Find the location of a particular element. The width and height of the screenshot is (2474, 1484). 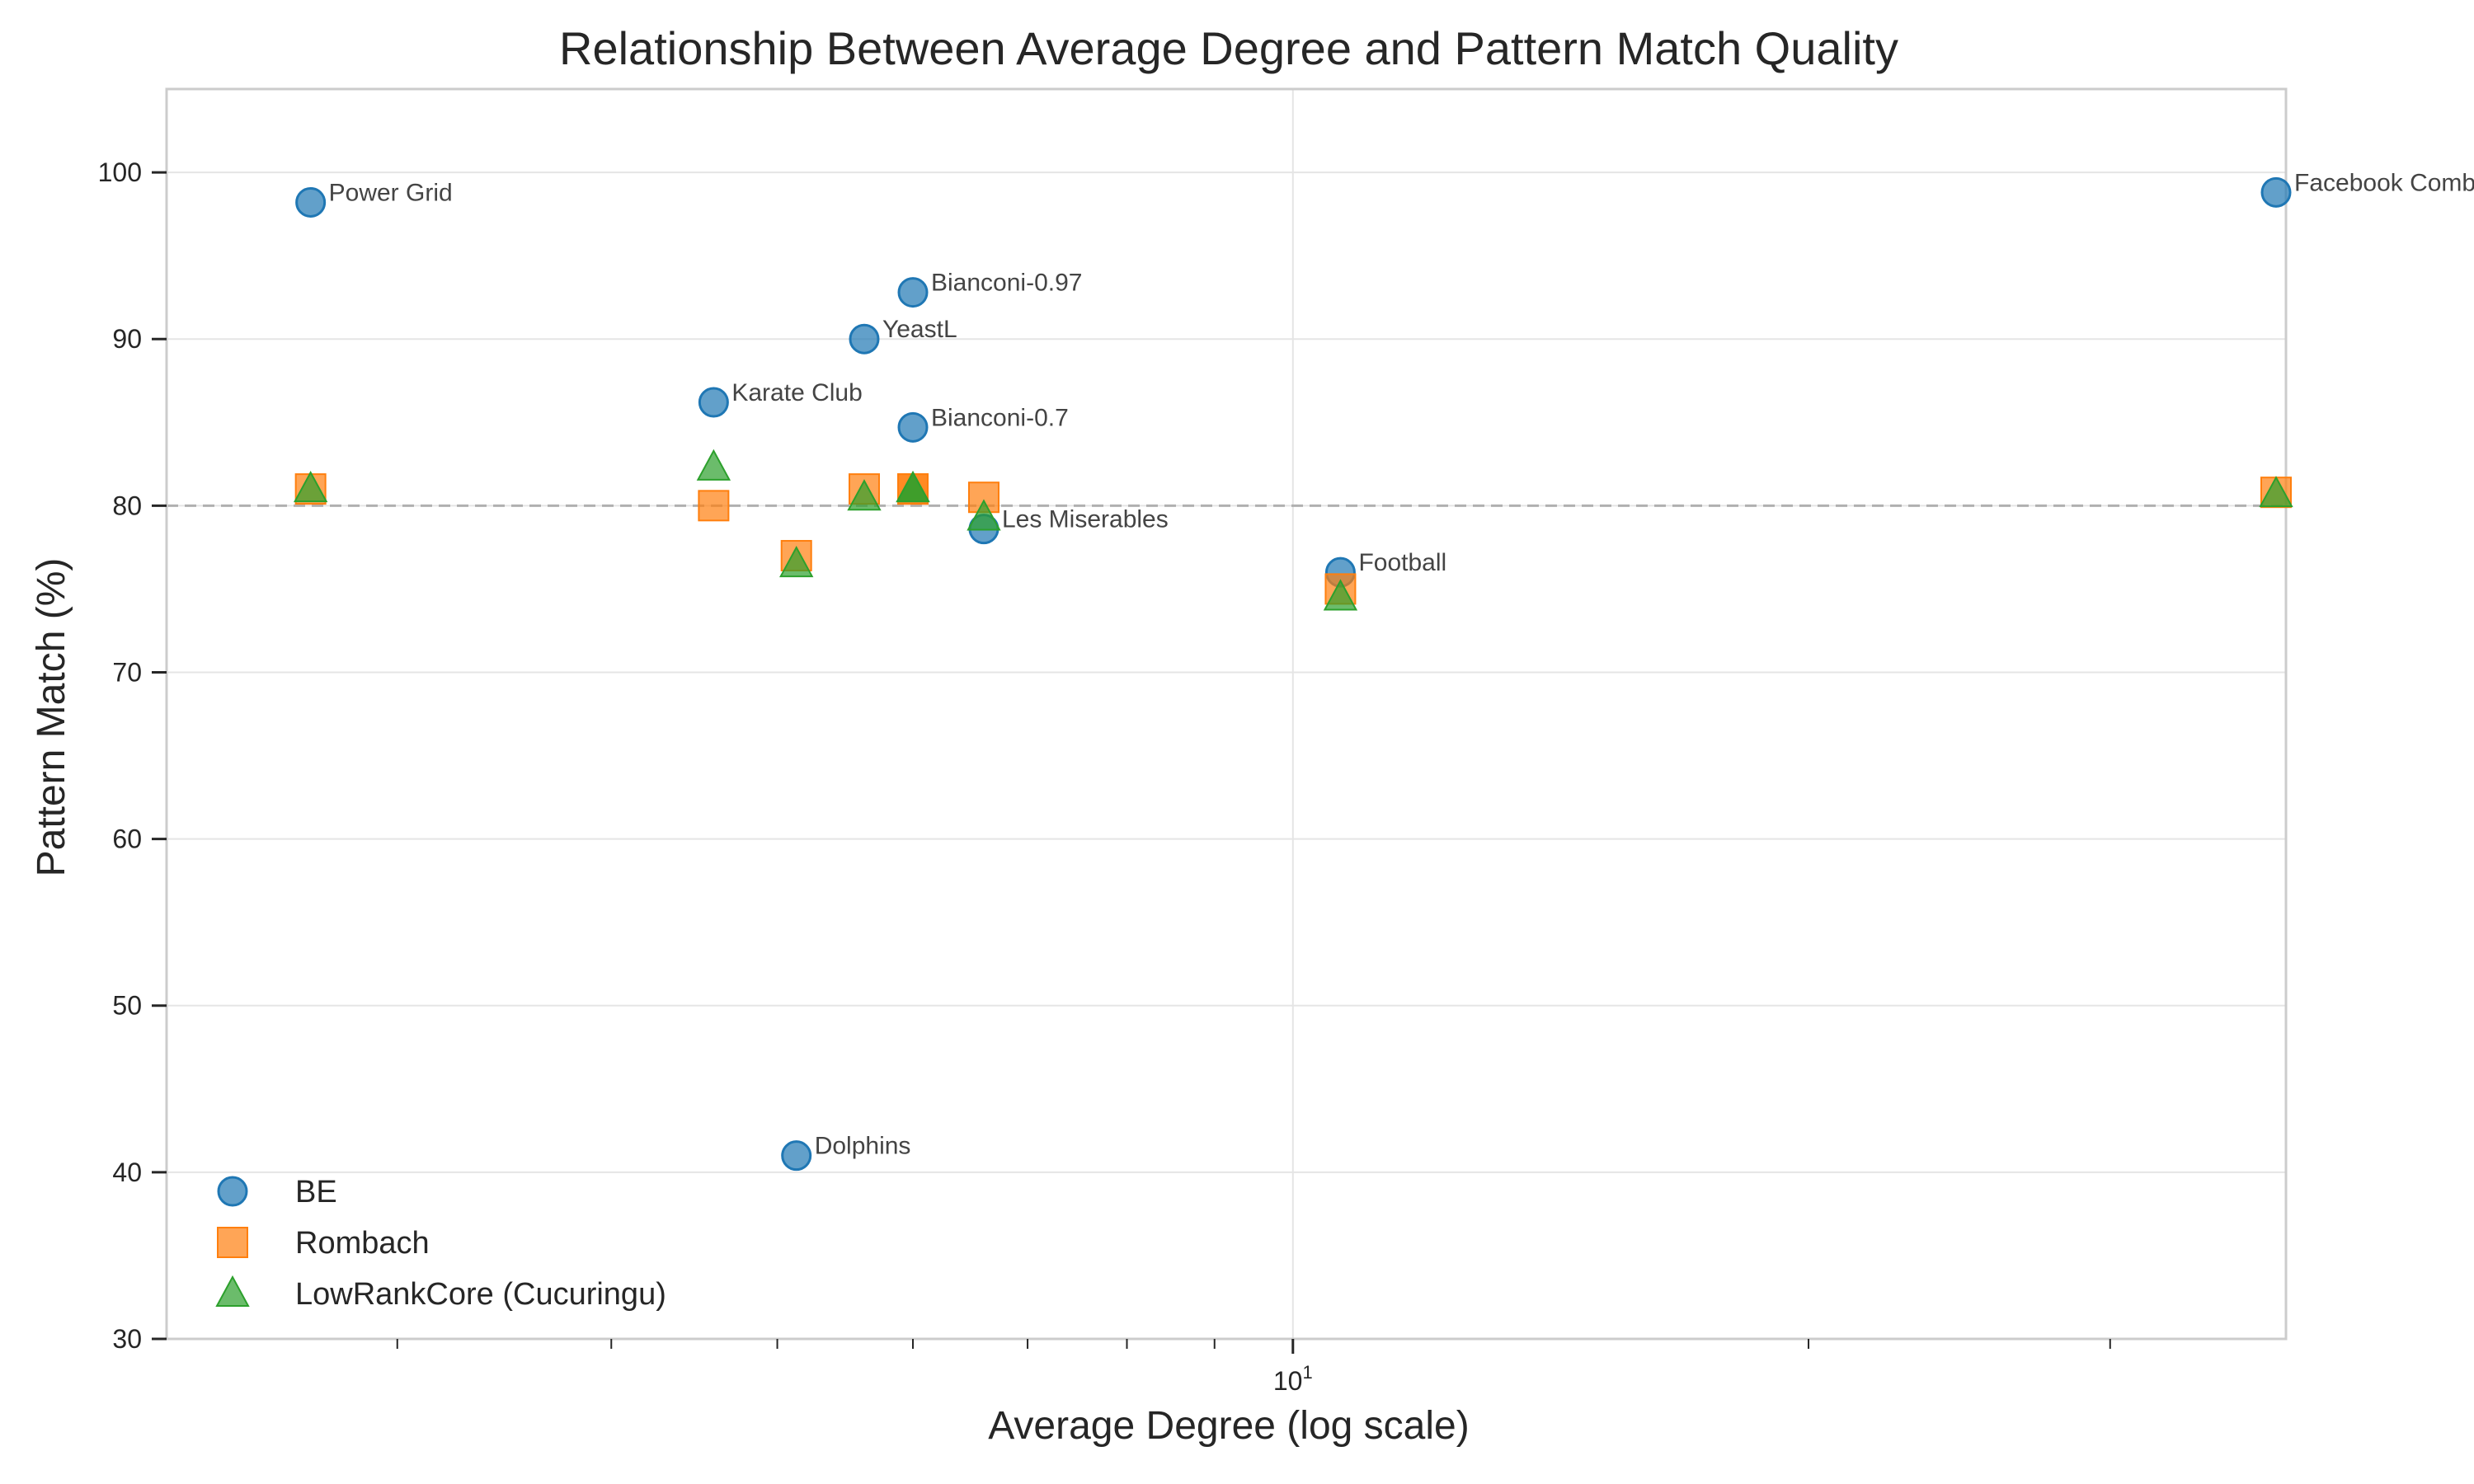

x-axis-title: Average Degree (log scale) is located at coordinates (1228, 1426).